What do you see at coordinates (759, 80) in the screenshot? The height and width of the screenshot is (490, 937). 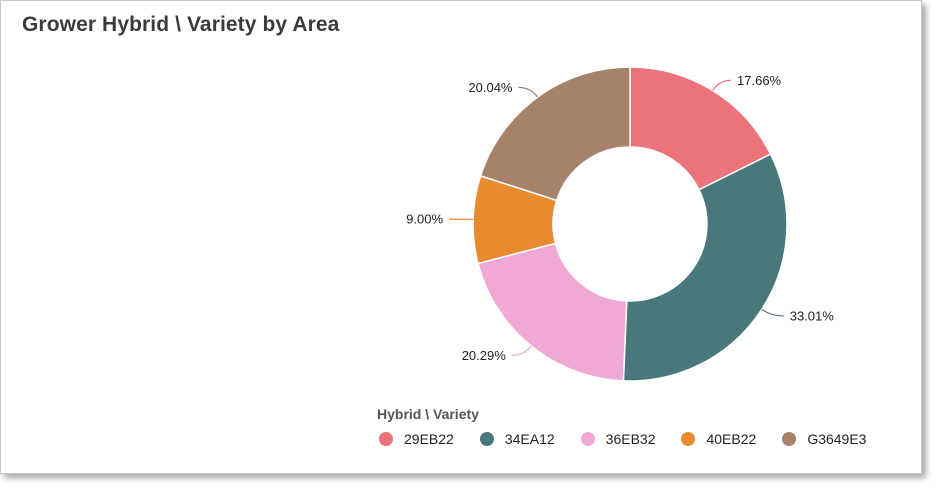 I see `slice-label-29EB22: 17.66%` at bounding box center [759, 80].